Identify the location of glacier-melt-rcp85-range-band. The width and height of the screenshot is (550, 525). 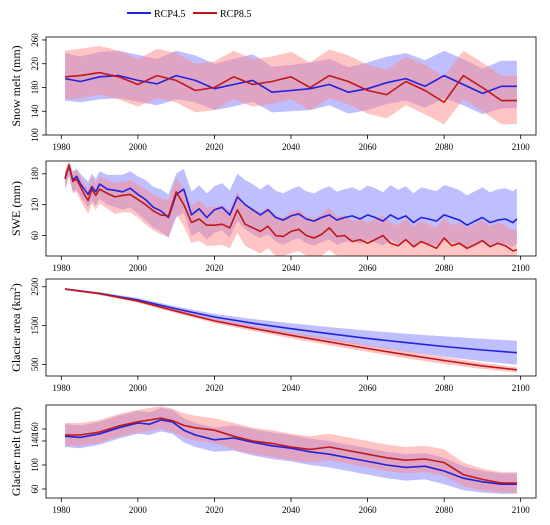
(291, 449).